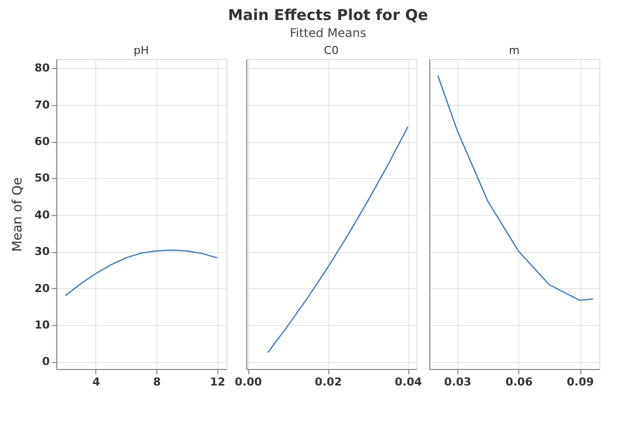 The width and height of the screenshot is (642, 431). I want to click on x-tick-label: 0.09, so click(580, 382).